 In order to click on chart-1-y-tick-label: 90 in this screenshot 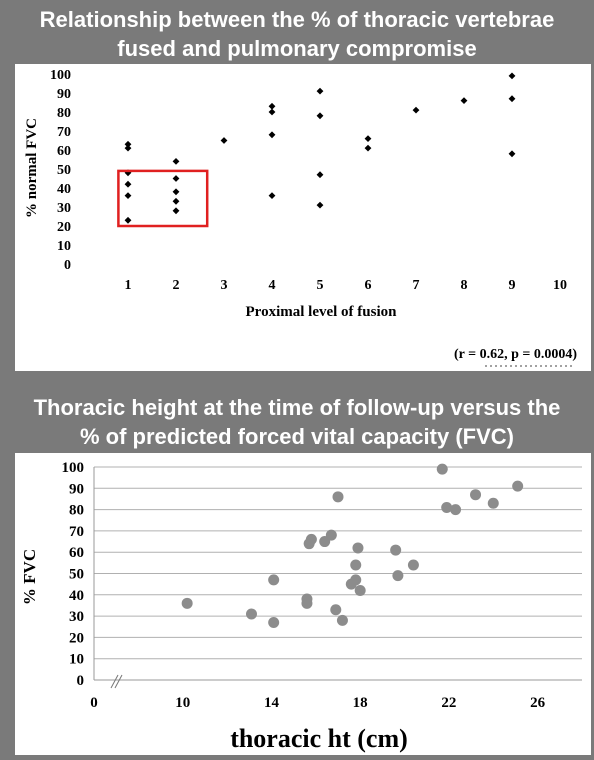, I will do `click(64, 94)`.